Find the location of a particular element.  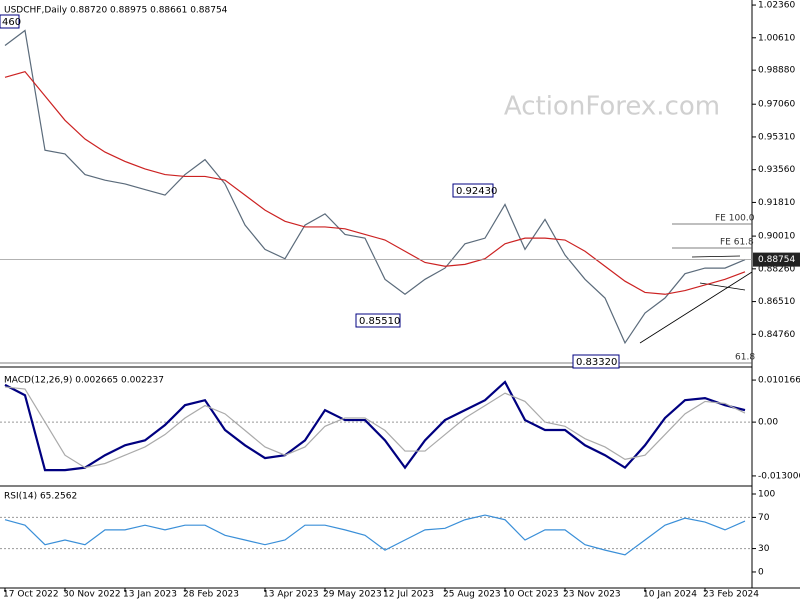

annotation: 0.83320 is located at coordinates (596, 362).